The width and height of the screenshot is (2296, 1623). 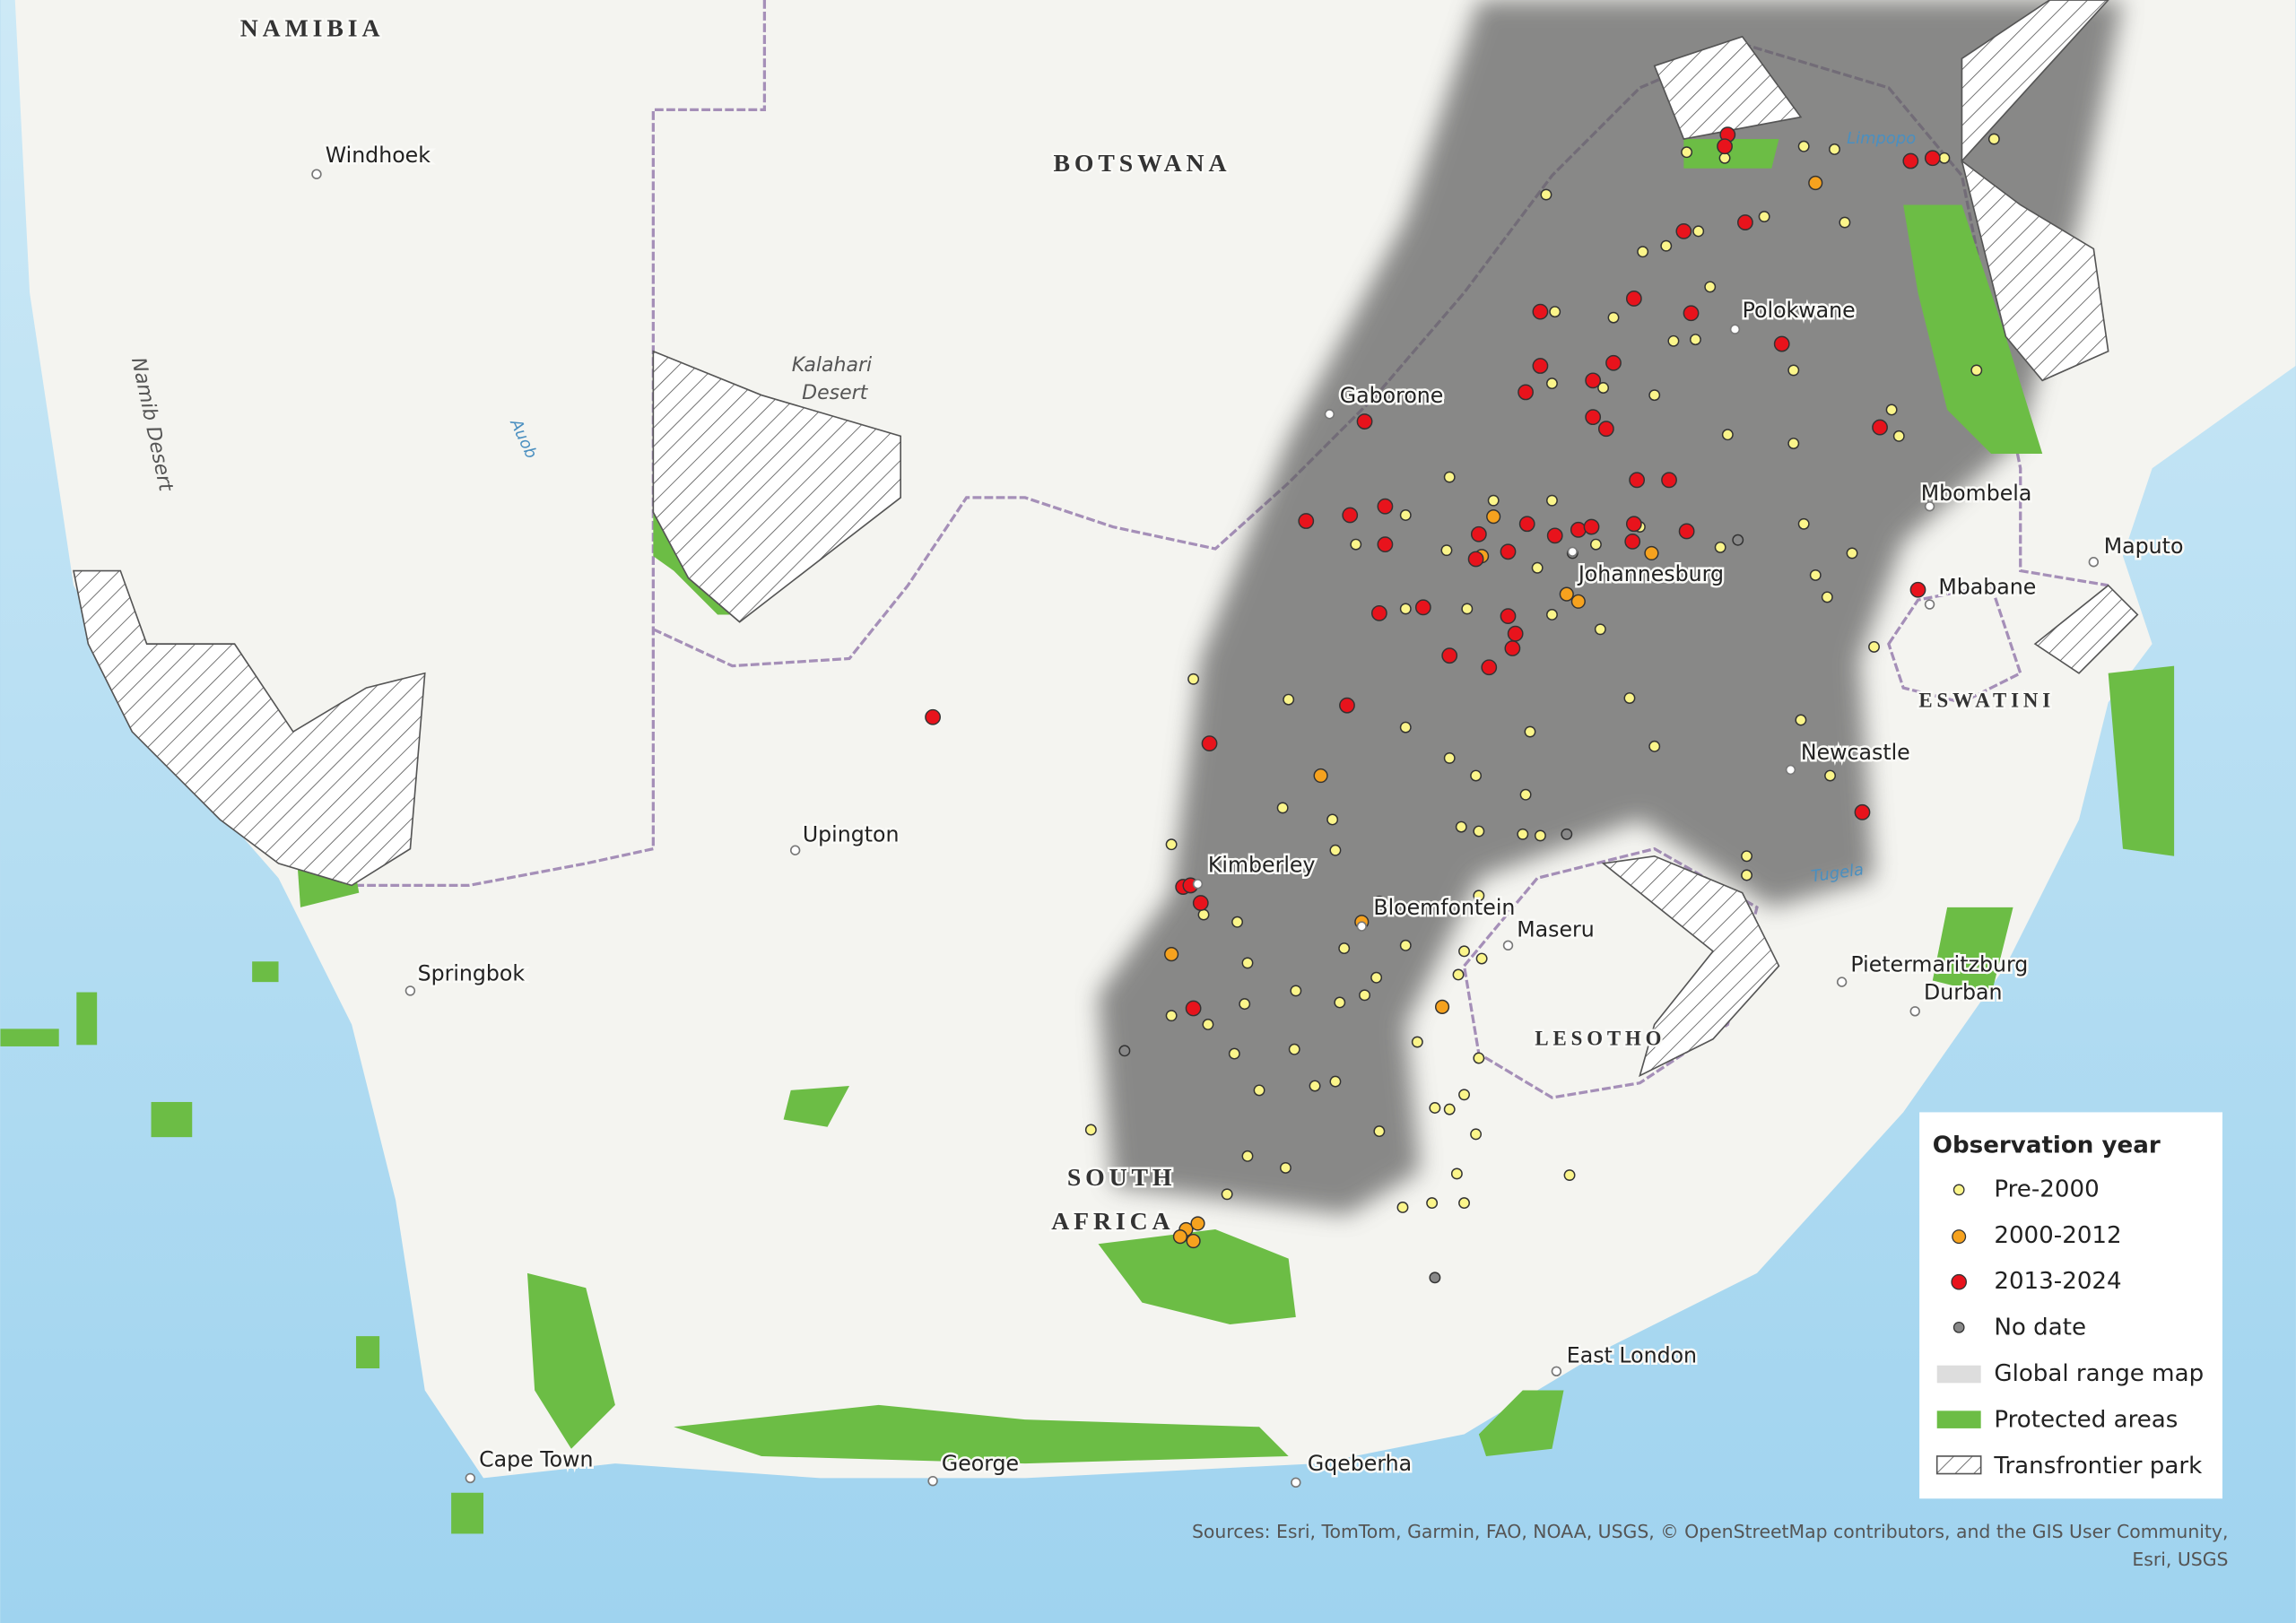 What do you see at coordinates (980, 1463) in the screenshot?
I see `city-label: George` at bounding box center [980, 1463].